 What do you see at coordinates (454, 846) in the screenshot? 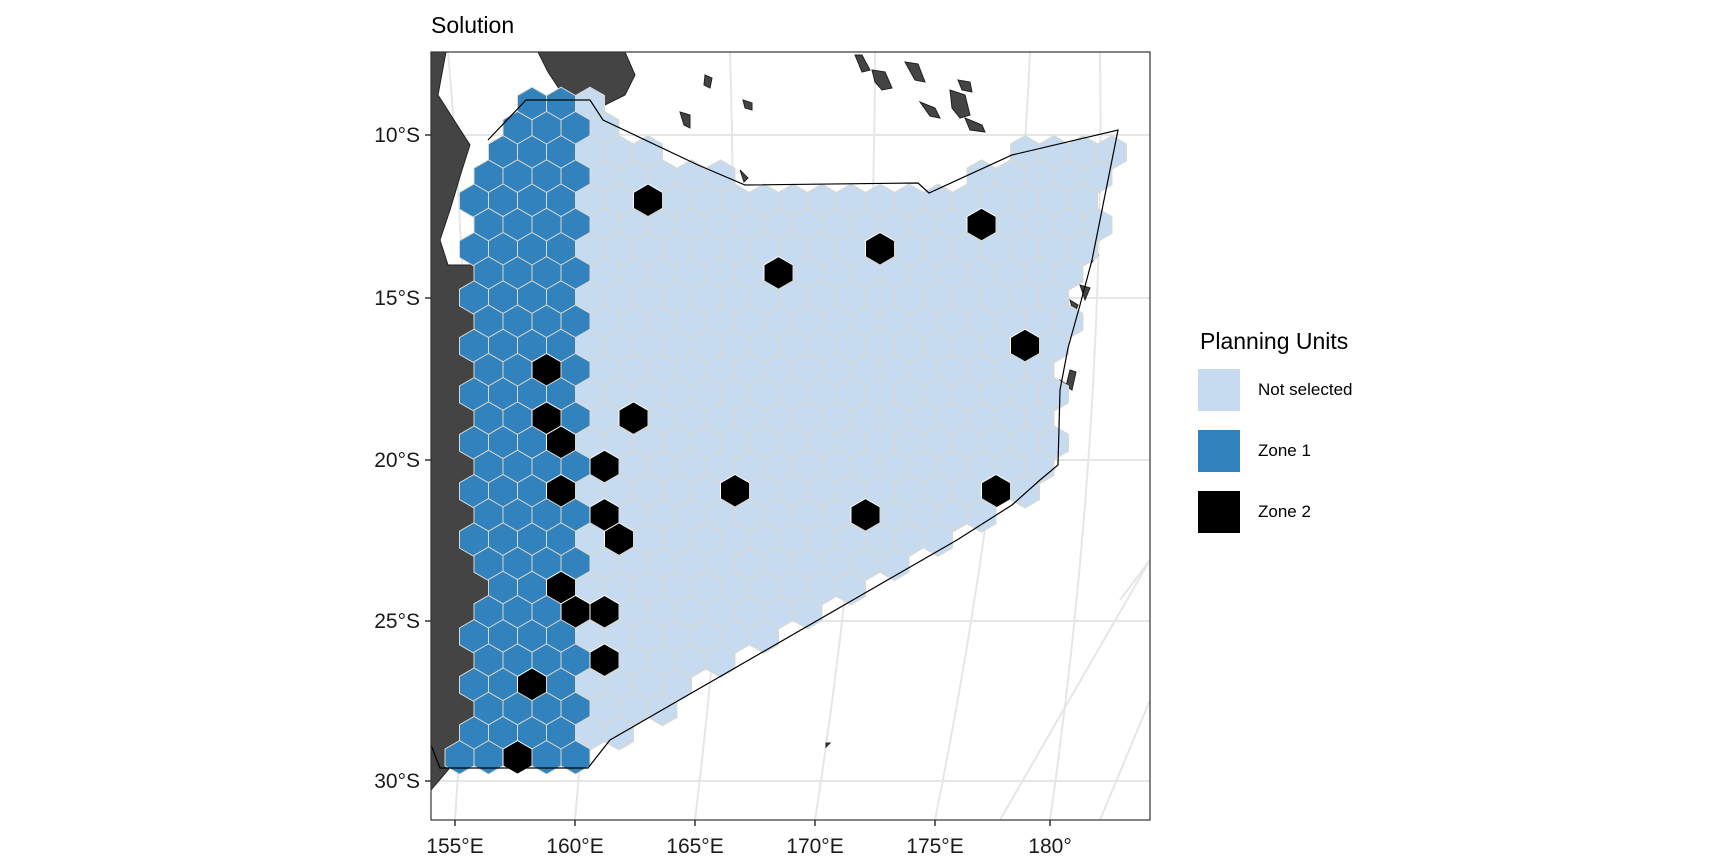
I see `x-tick-label: 155°E` at bounding box center [454, 846].